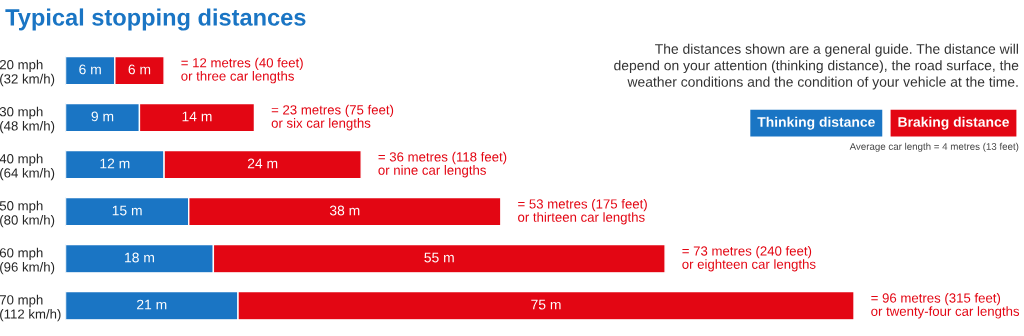  I want to click on y-tick-label: 60 mph (96 km/h), so click(27, 261).